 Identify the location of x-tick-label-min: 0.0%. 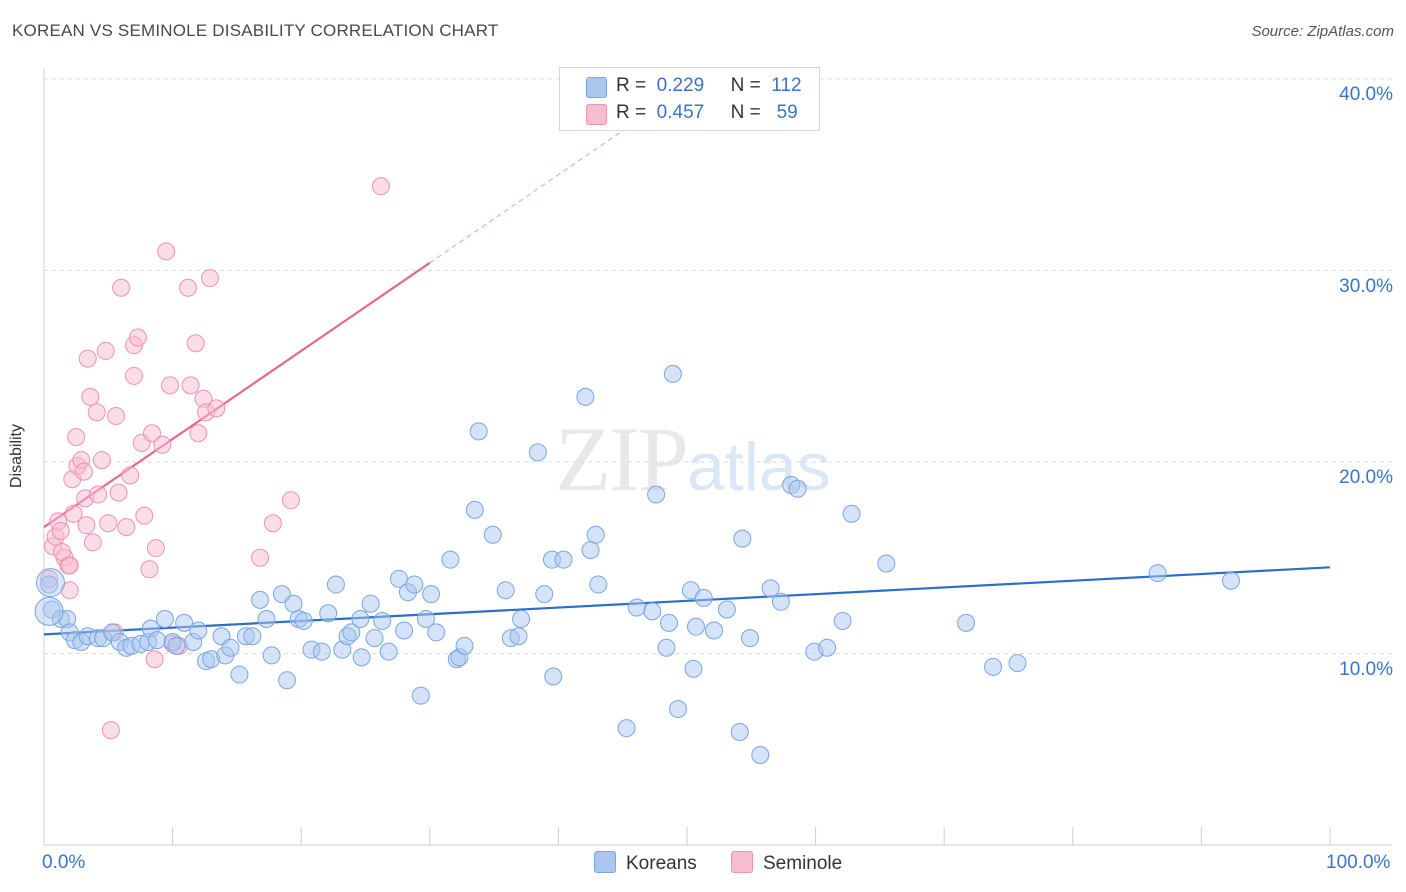
(64, 862).